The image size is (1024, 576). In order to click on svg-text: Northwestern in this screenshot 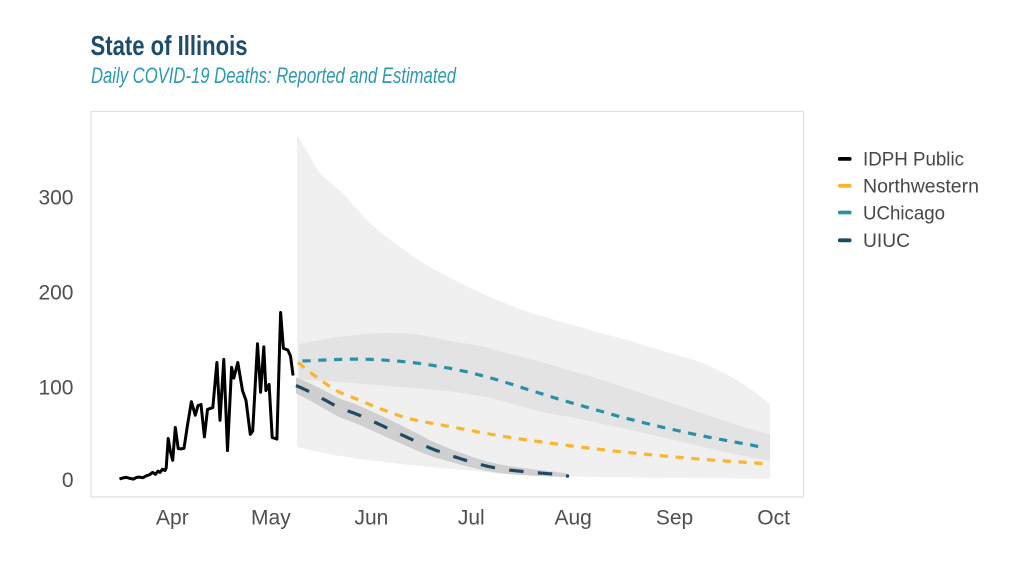, I will do `click(921, 187)`.